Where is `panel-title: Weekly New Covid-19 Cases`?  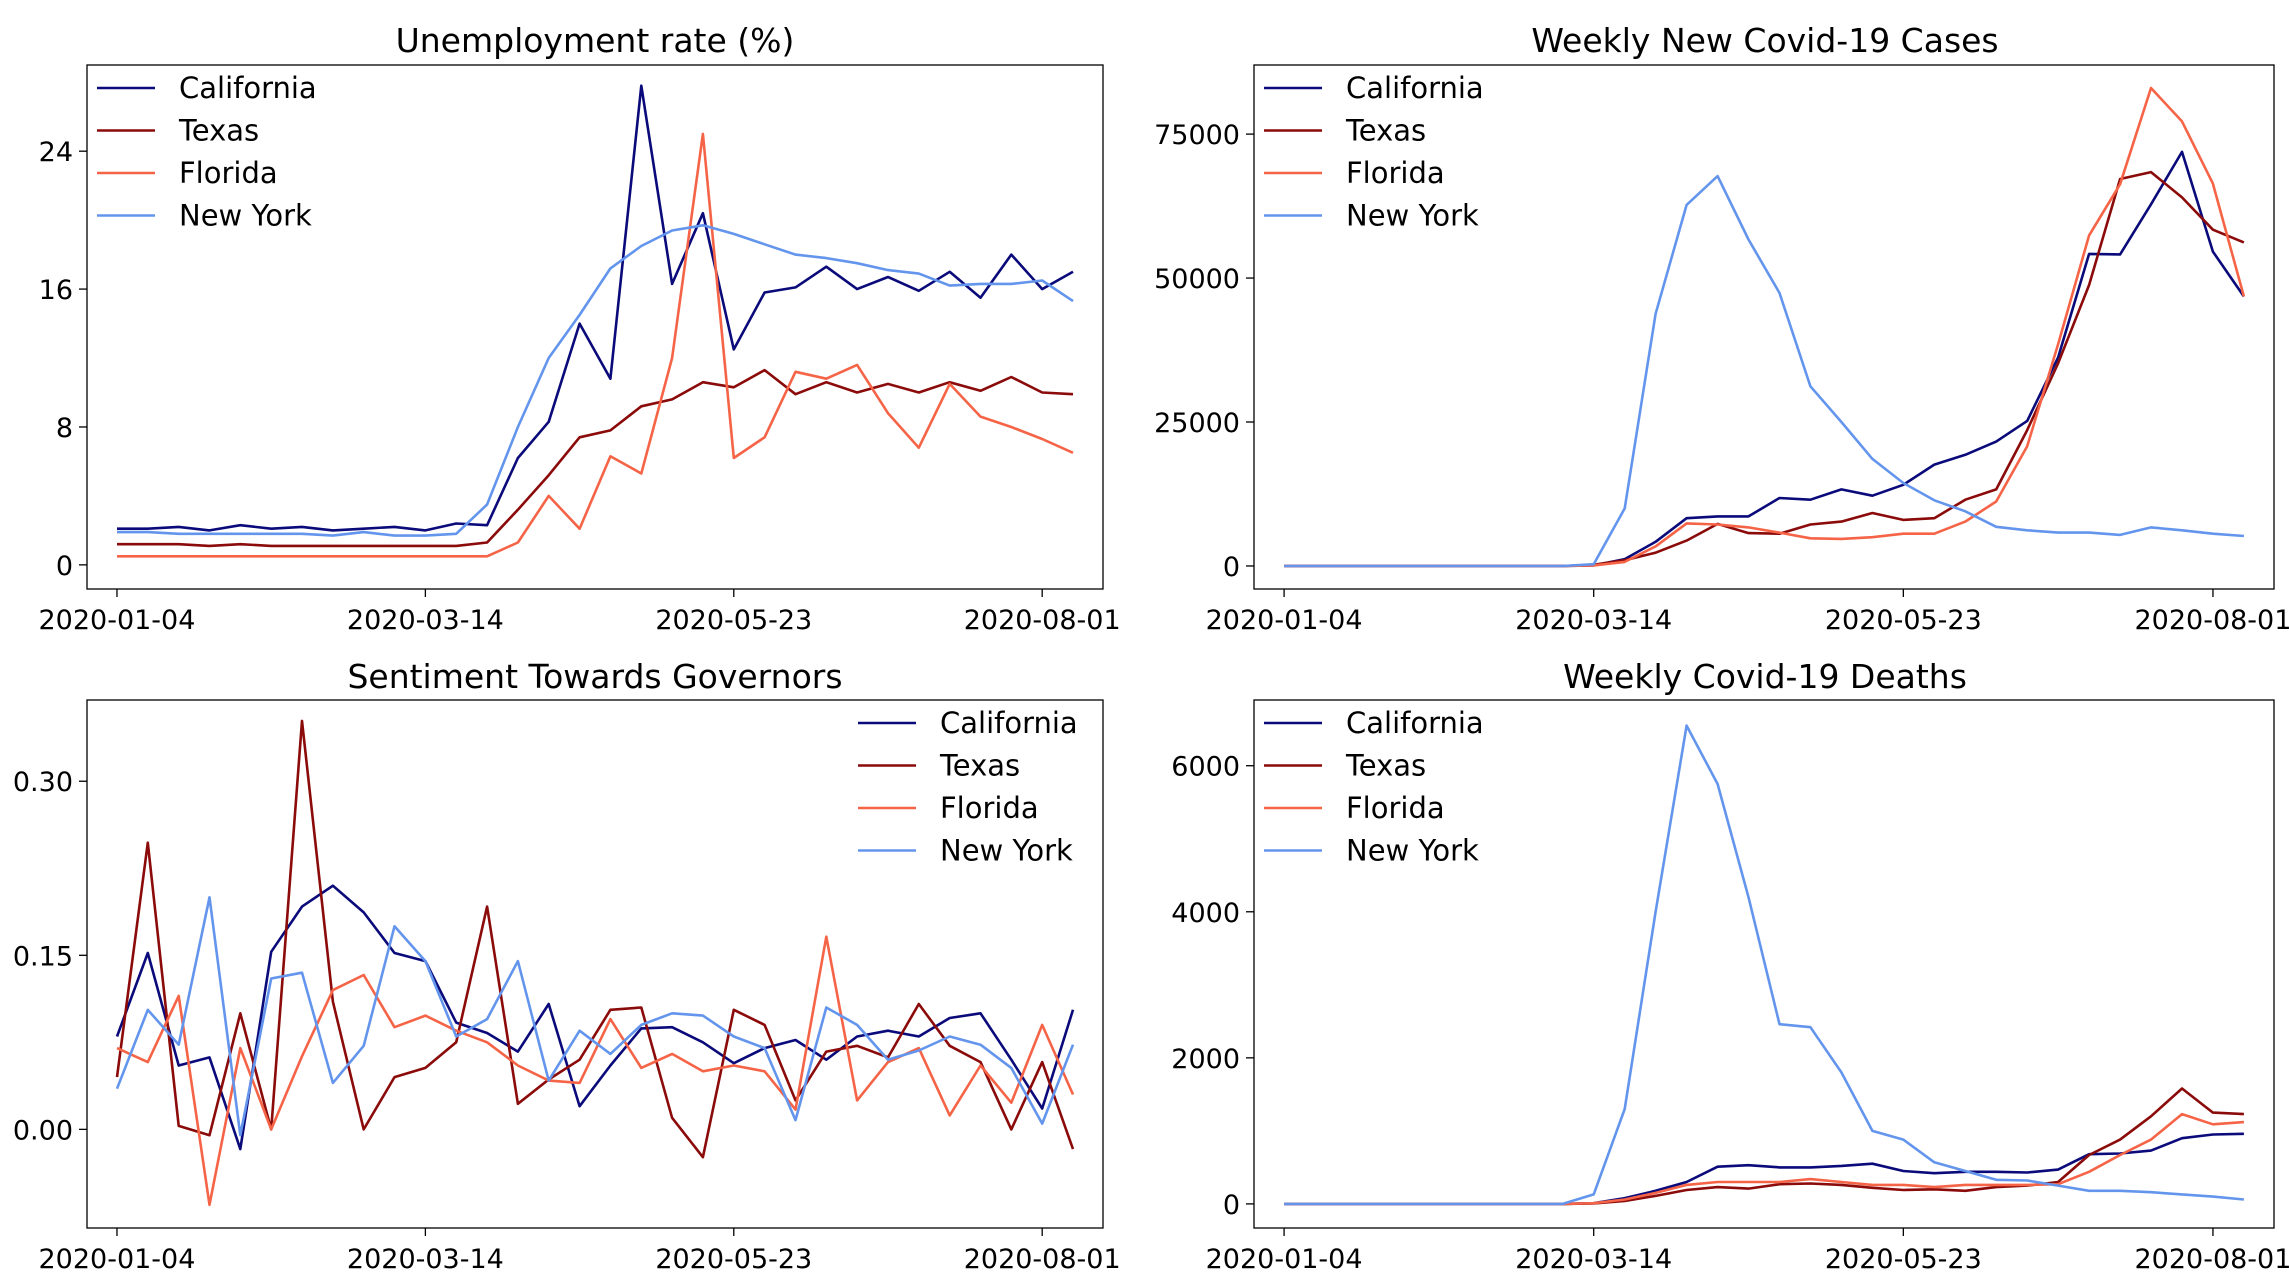 panel-title: Weekly New Covid-19 Cases is located at coordinates (1764, 40).